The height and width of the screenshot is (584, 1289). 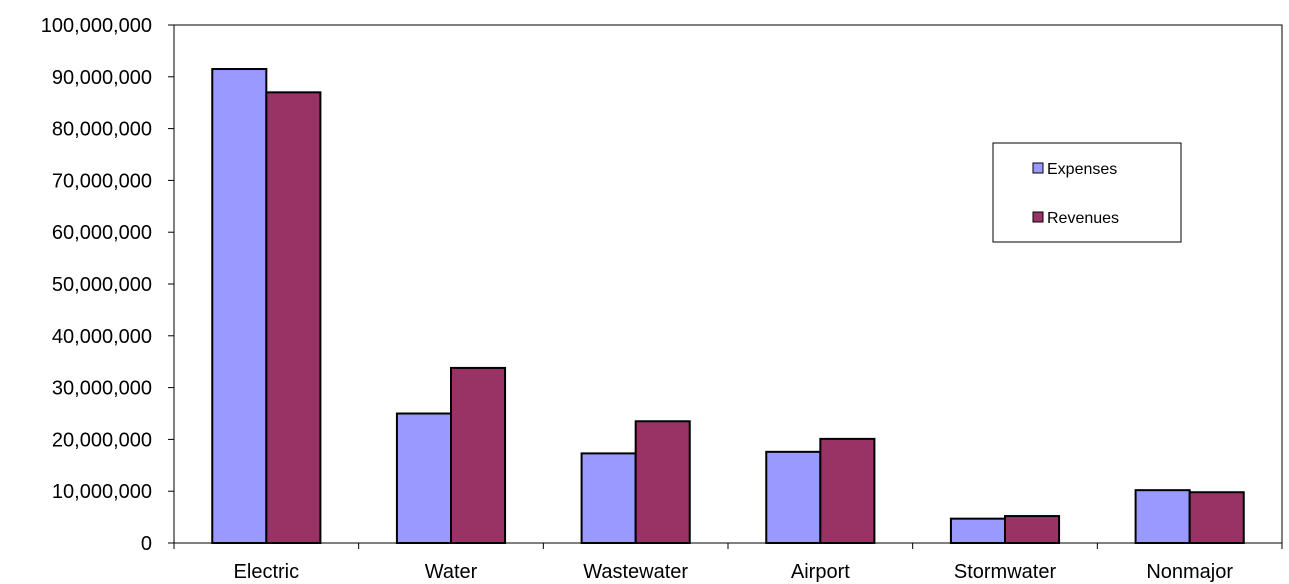 I want to click on y-tick-label: 80,000,000, so click(x=102, y=130).